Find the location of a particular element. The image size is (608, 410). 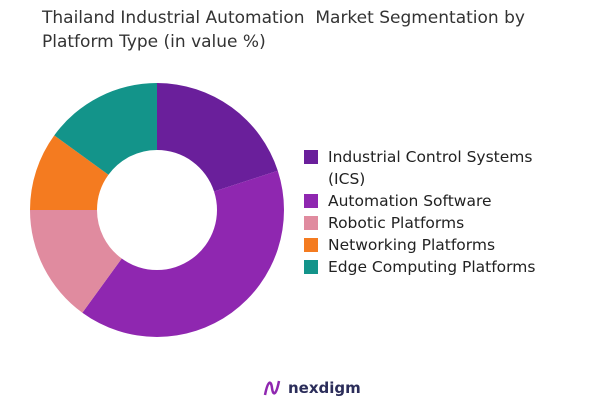

legend-item: Networking Platforms is located at coordinates (439, 245).